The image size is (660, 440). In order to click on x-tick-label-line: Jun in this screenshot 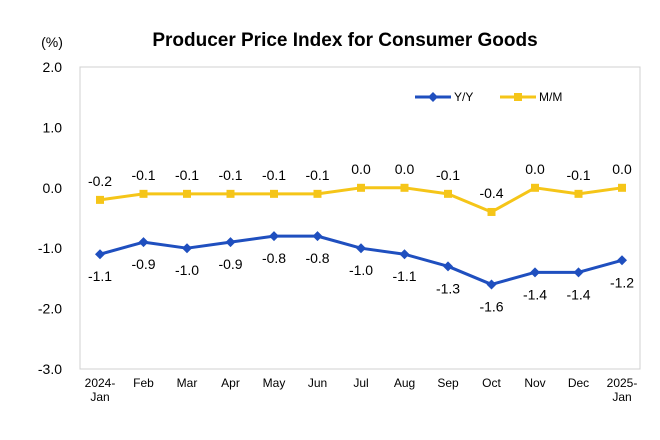, I will do `click(317, 383)`.